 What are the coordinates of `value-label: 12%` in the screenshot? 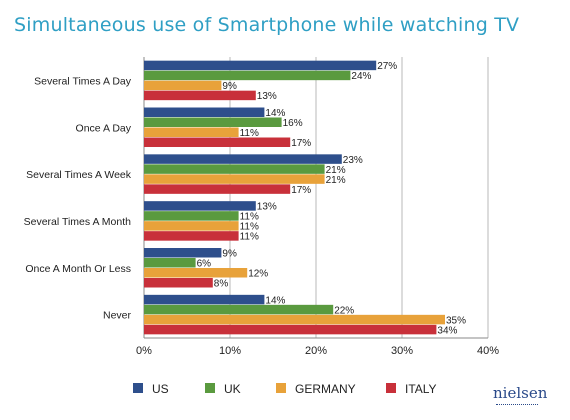 It's located at (258, 274).